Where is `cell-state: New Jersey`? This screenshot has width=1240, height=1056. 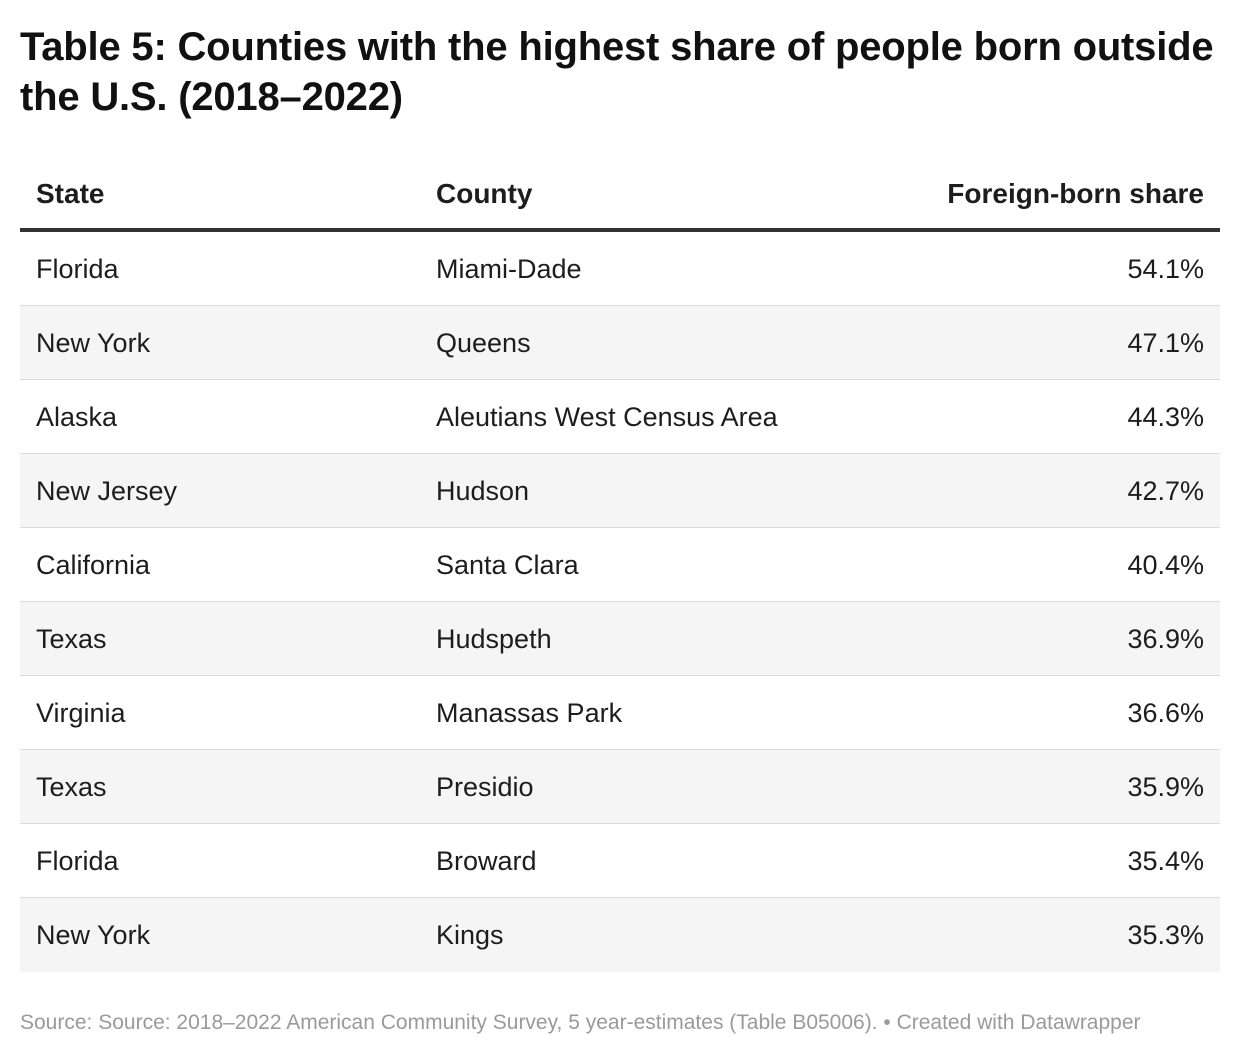
cell-state: New Jersey is located at coordinates (107, 491).